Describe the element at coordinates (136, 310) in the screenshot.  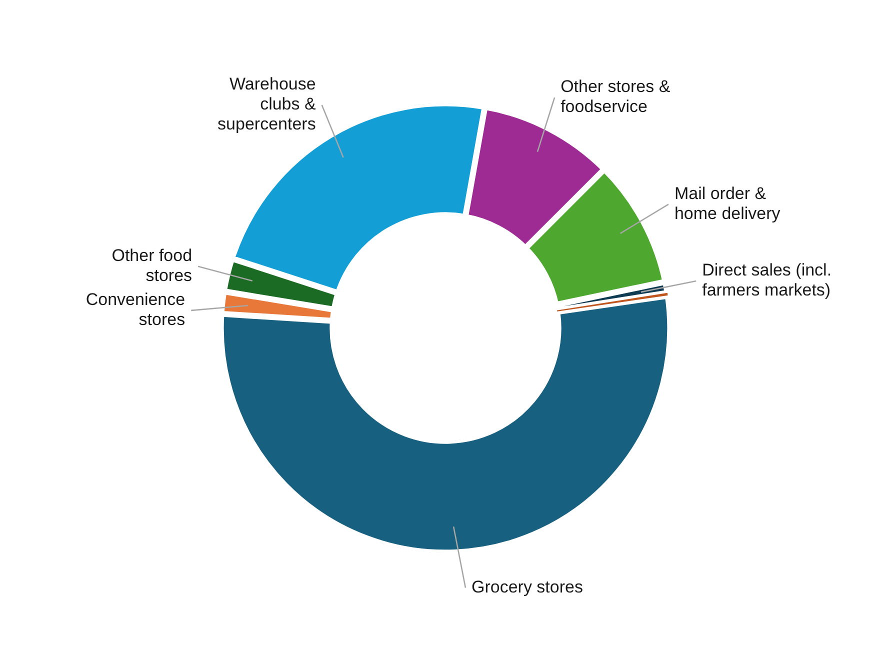
I see `slice-label: Convenience stores` at that location.